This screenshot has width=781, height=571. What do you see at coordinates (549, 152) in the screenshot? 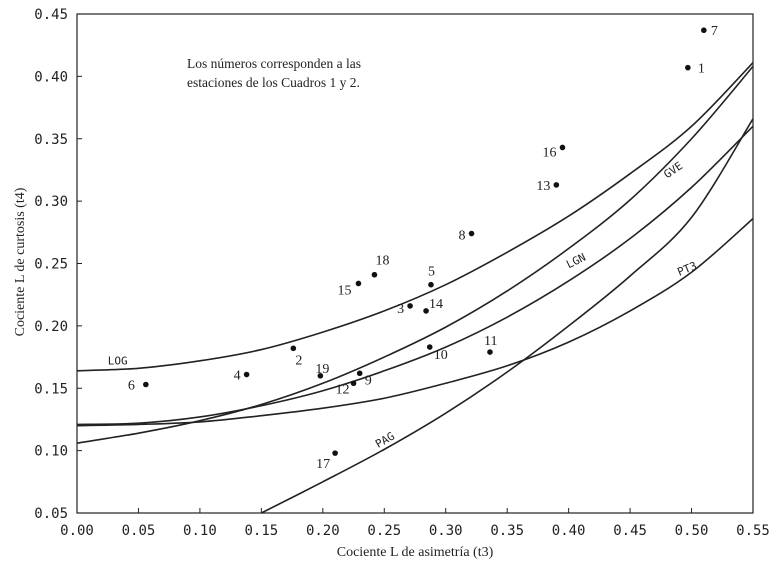
I see `point-label: 16` at bounding box center [549, 152].